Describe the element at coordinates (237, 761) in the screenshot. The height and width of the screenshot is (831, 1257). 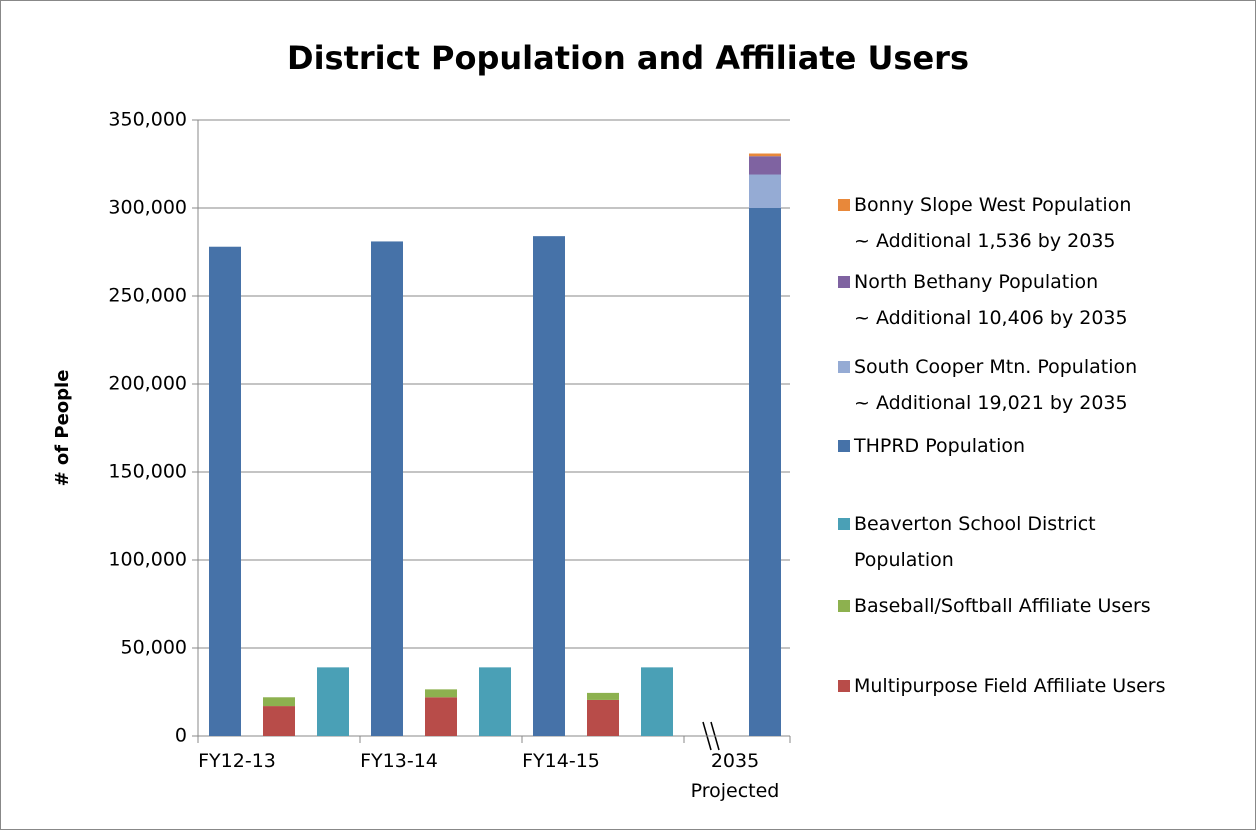
I see `x-tick-label: FY12-13` at that location.